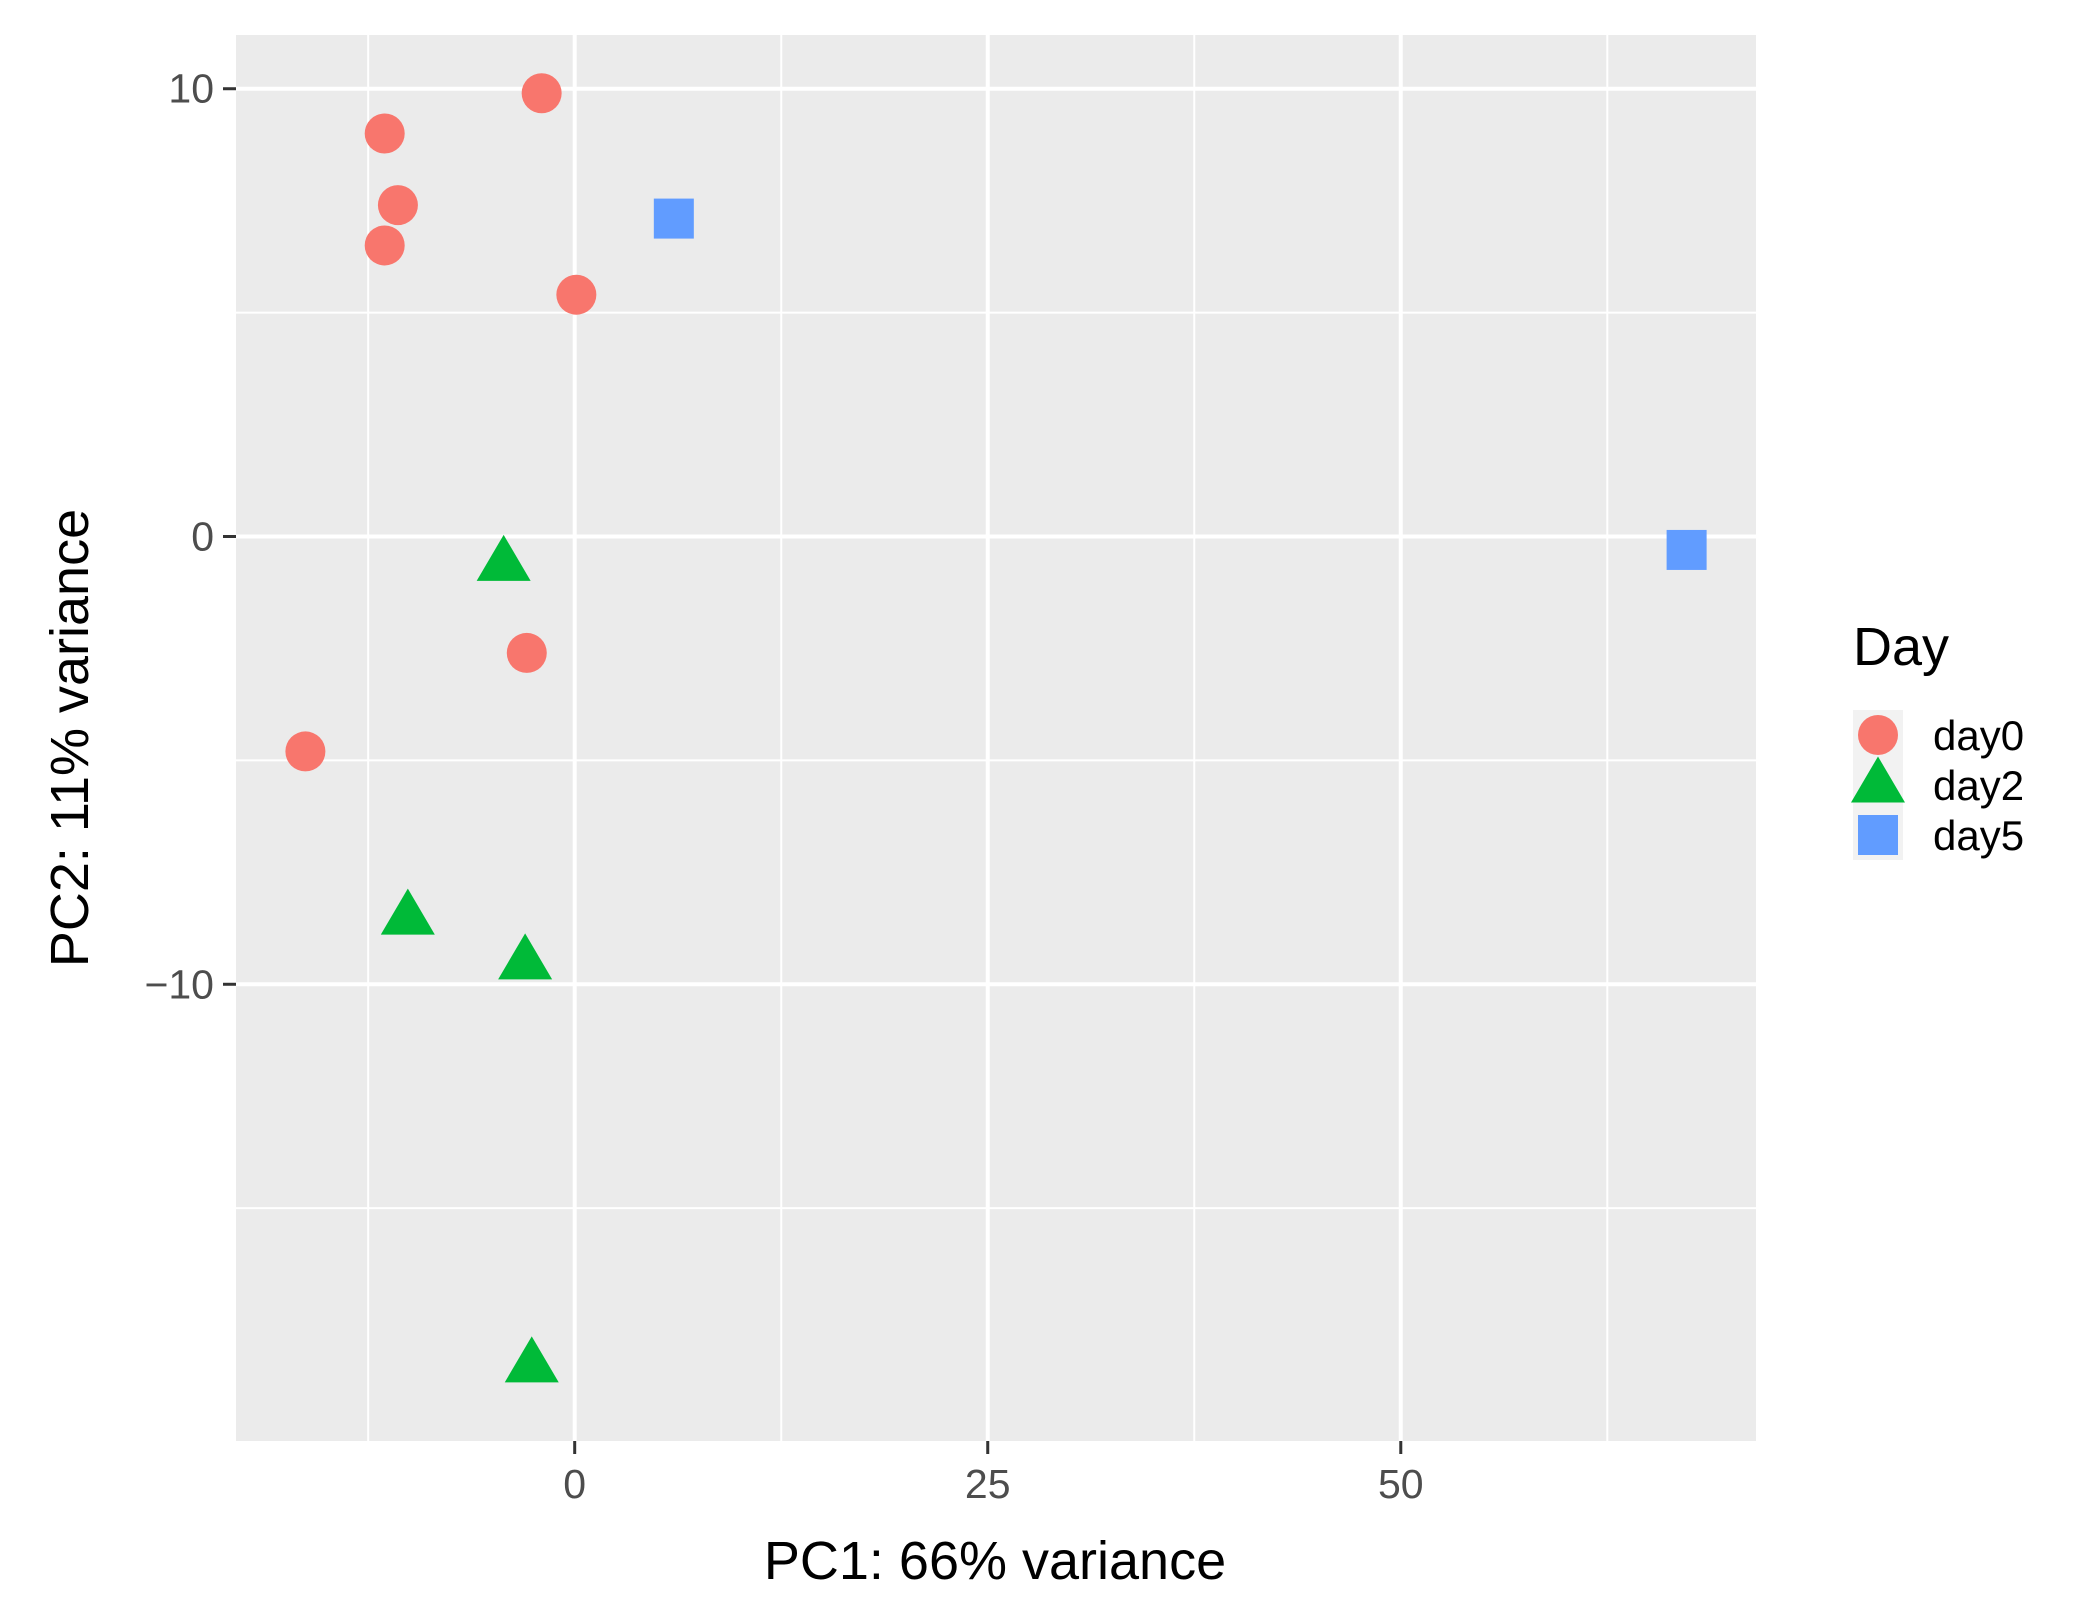 This screenshot has height=1610, width=2073. What do you see at coordinates (202, 537) in the screenshot?
I see `y-tick-label: 0` at bounding box center [202, 537].